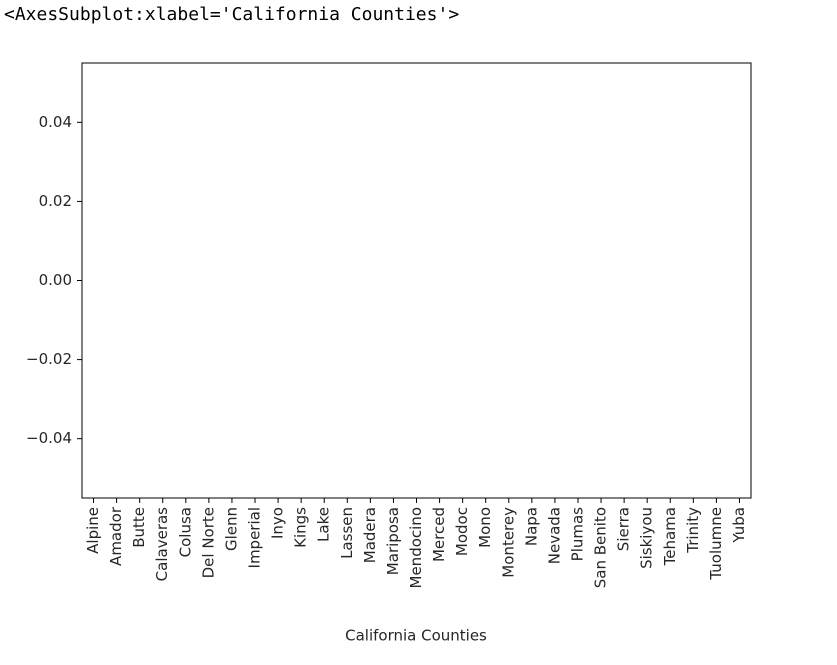 This screenshot has height=665, width=837. I want to click on x-tick-label: Lassen, so click(347, 533).